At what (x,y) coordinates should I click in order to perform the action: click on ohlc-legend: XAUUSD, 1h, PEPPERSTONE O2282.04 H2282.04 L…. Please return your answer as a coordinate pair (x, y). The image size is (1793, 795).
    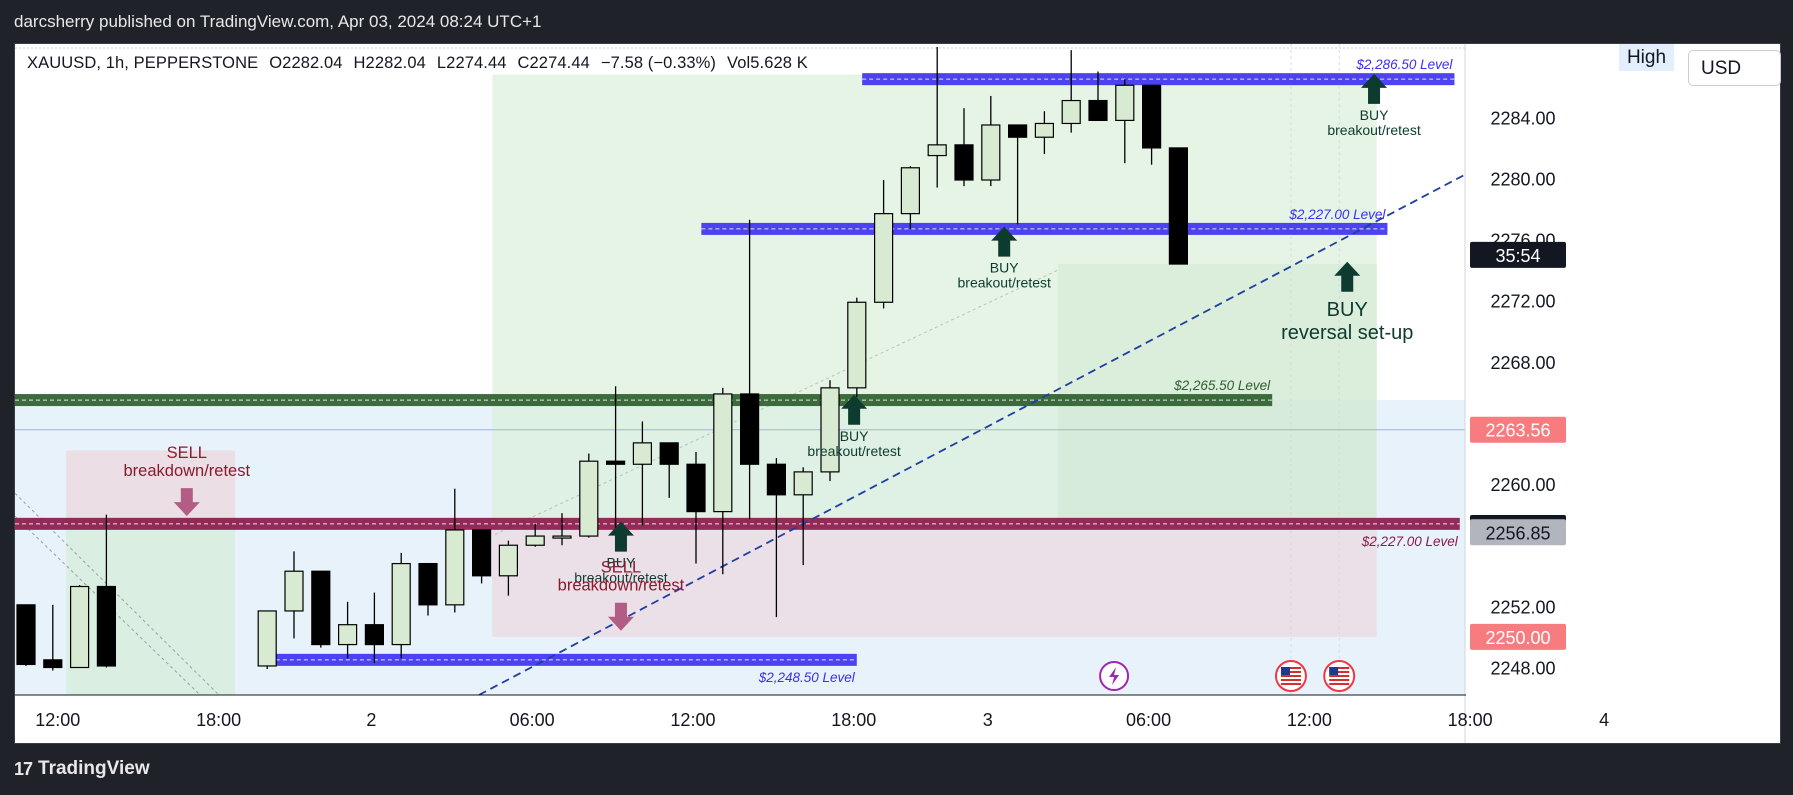
    Looking at the image, I should click on (423, 63).